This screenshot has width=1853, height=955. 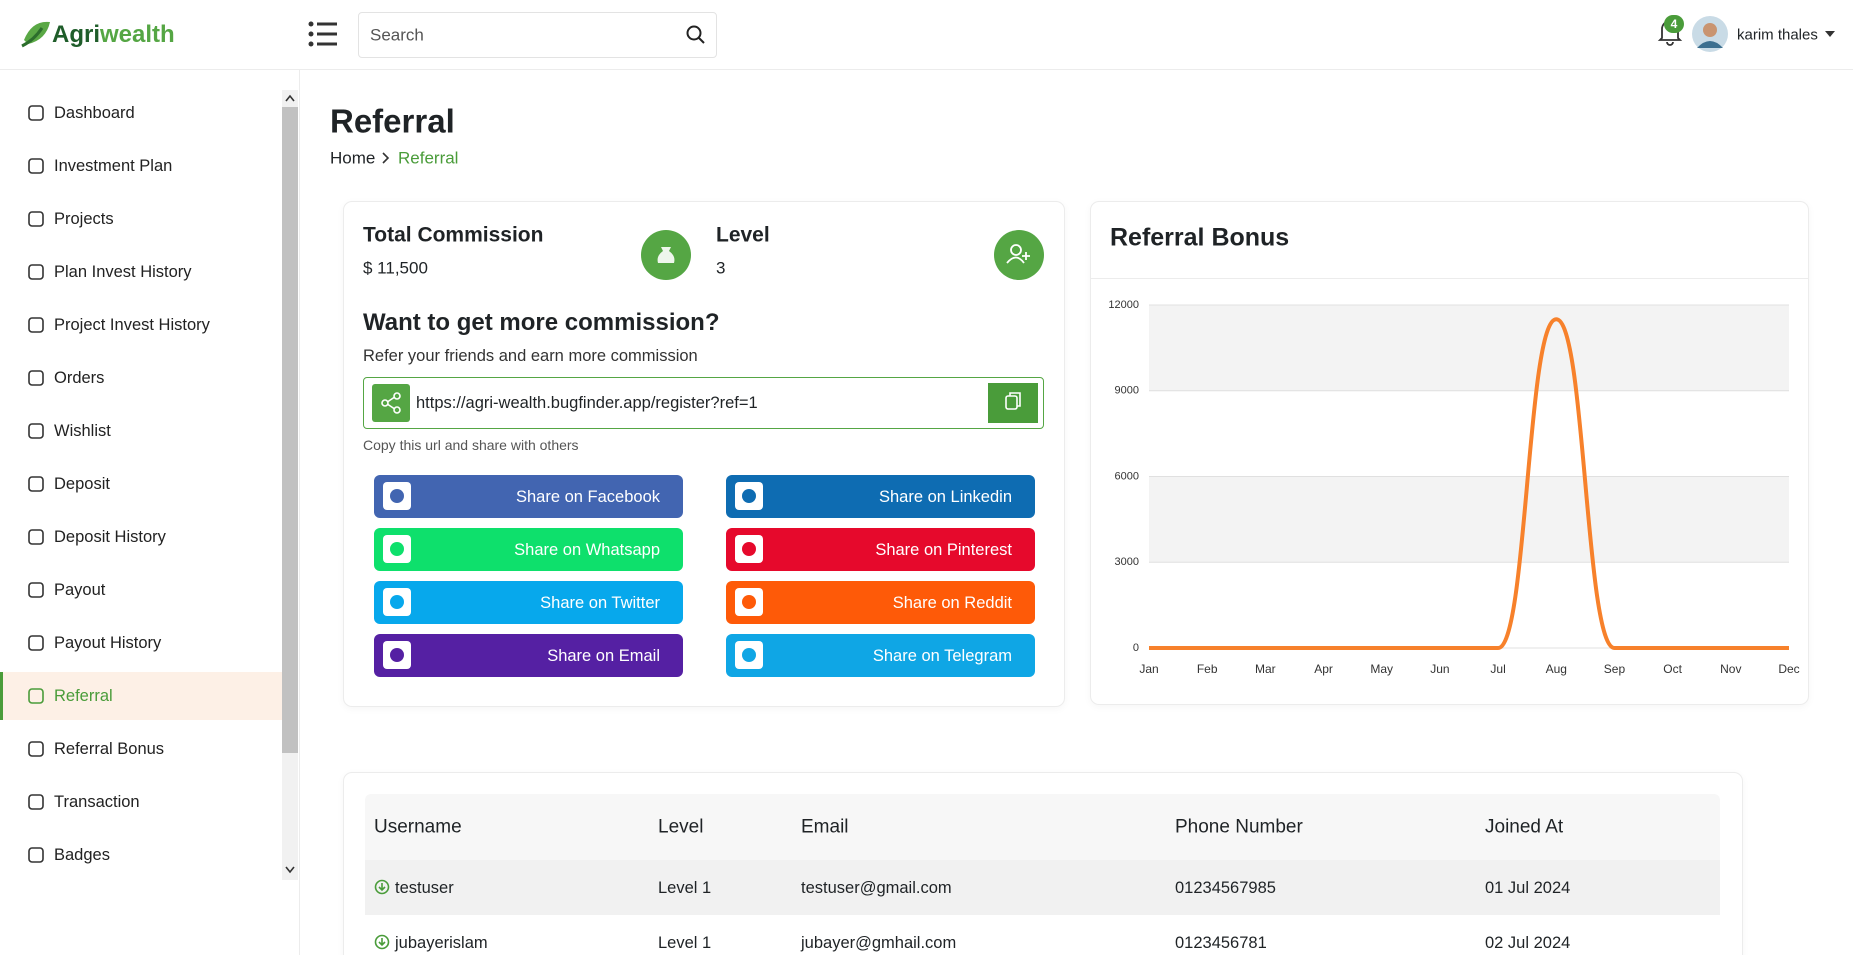 I want to click on stat-label: Level, so click(x=743, y=235).